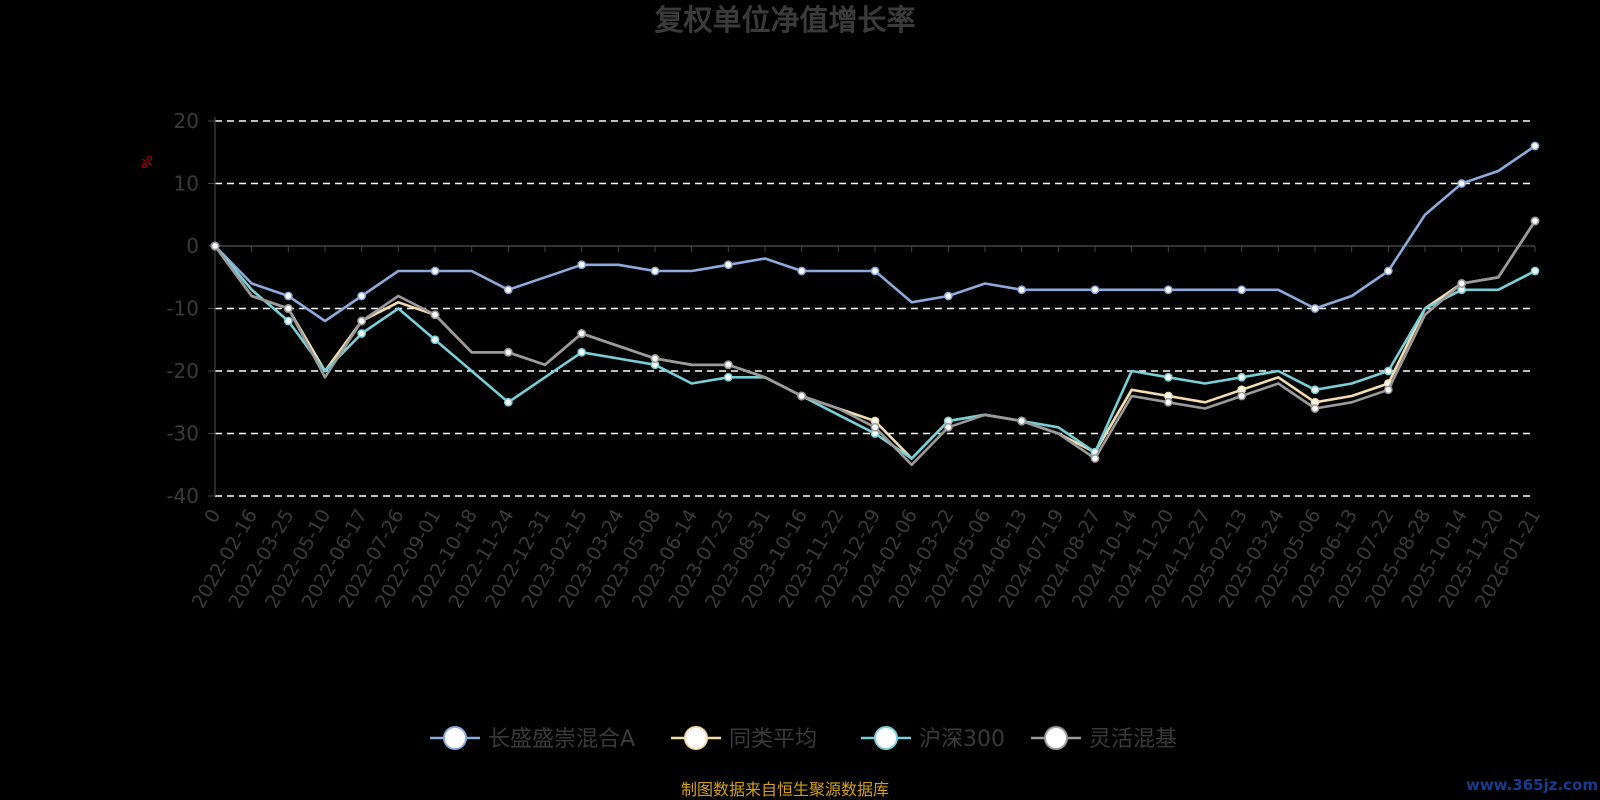  Describe the element at coordinates (182, 371) in the screenshot. I see `y-tick-label: -20` at that location.